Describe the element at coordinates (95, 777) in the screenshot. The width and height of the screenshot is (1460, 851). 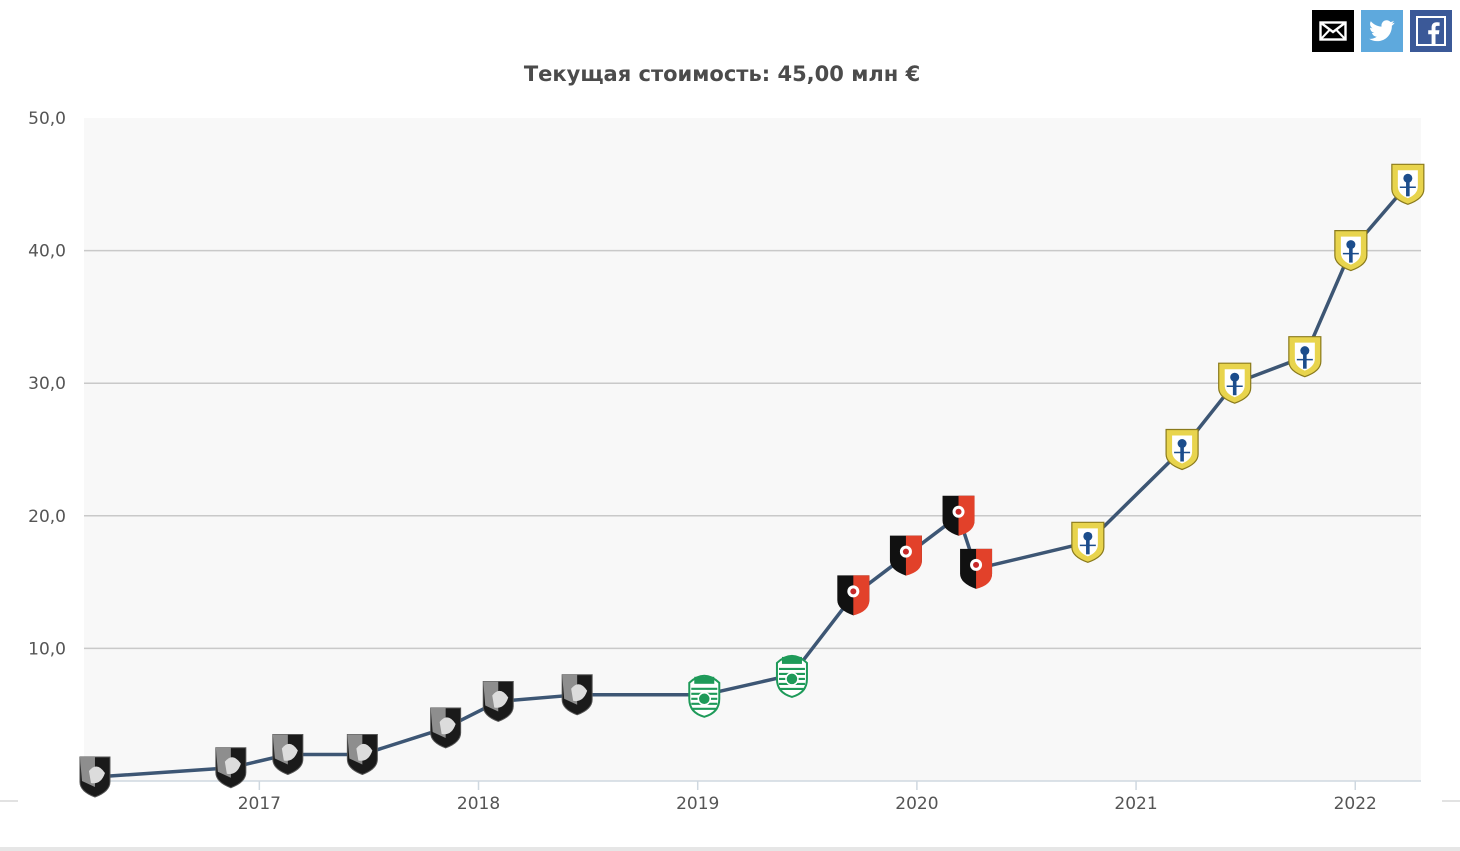
I see `data-point: 2016.25: 0.3` at that location.